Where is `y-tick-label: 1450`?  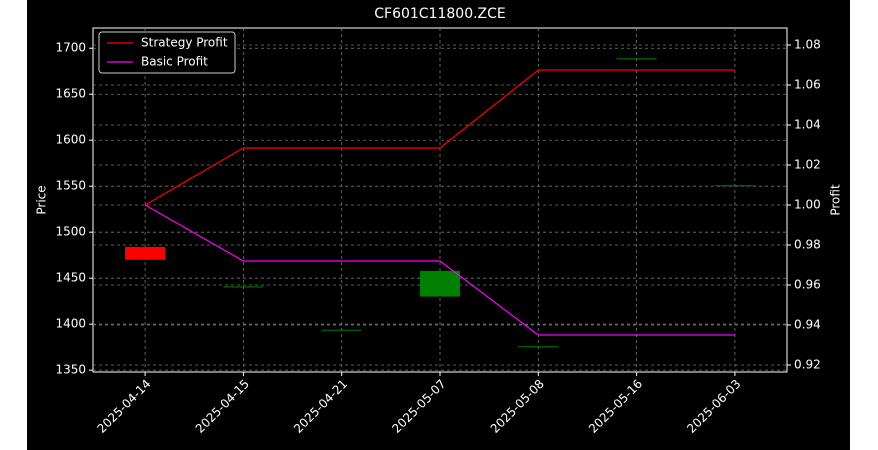 y-tick-label: 1450 is located at coordinates (70, 278).